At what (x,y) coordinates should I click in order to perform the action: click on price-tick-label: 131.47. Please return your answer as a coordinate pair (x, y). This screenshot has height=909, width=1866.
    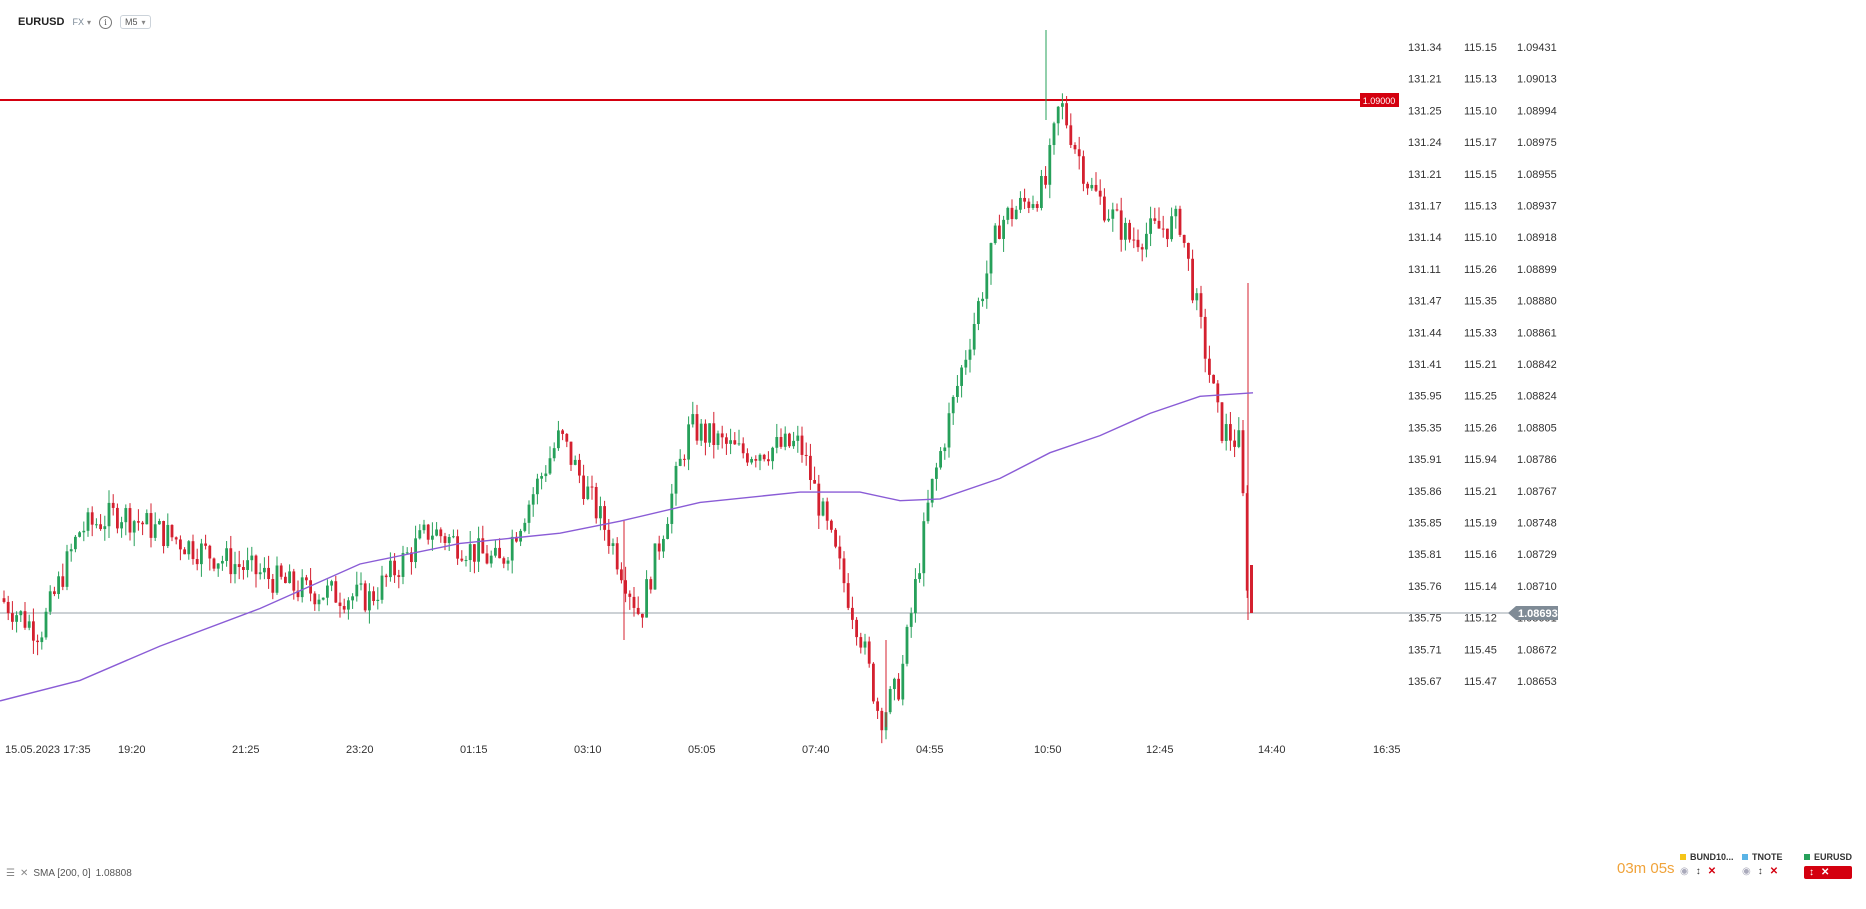
    Looking at the image, I should click on (1425, 302).